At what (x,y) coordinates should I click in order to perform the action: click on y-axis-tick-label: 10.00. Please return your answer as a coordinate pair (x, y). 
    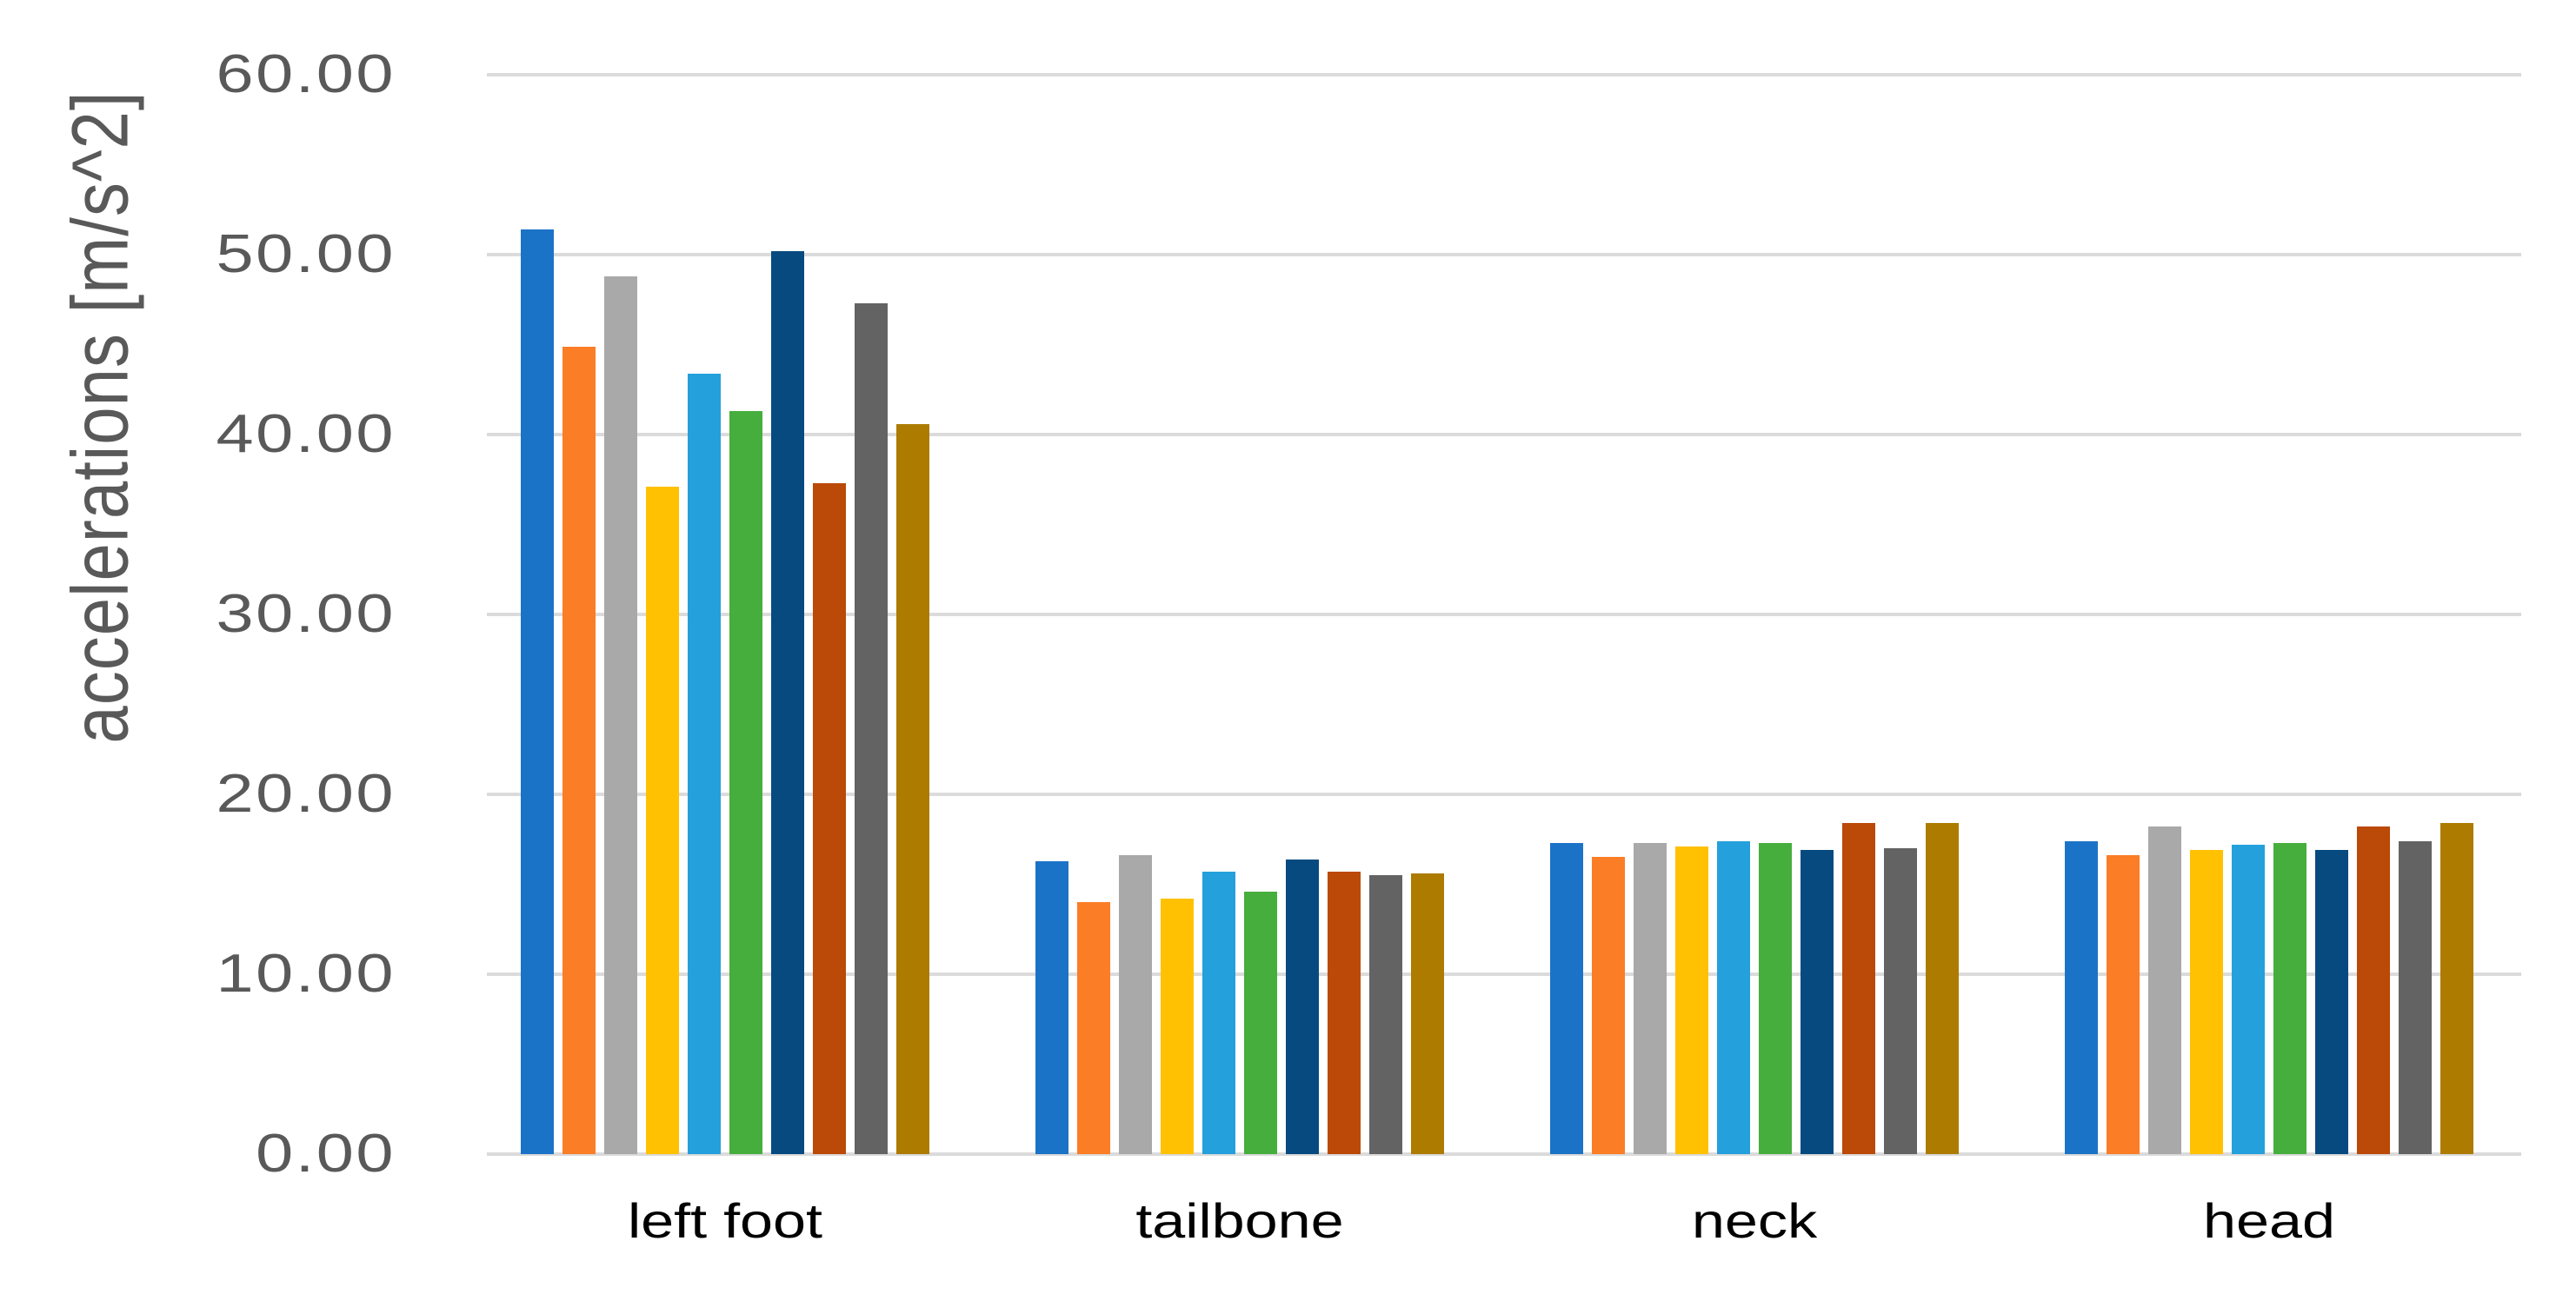
    Looking at the image, I should click on (306, 974).